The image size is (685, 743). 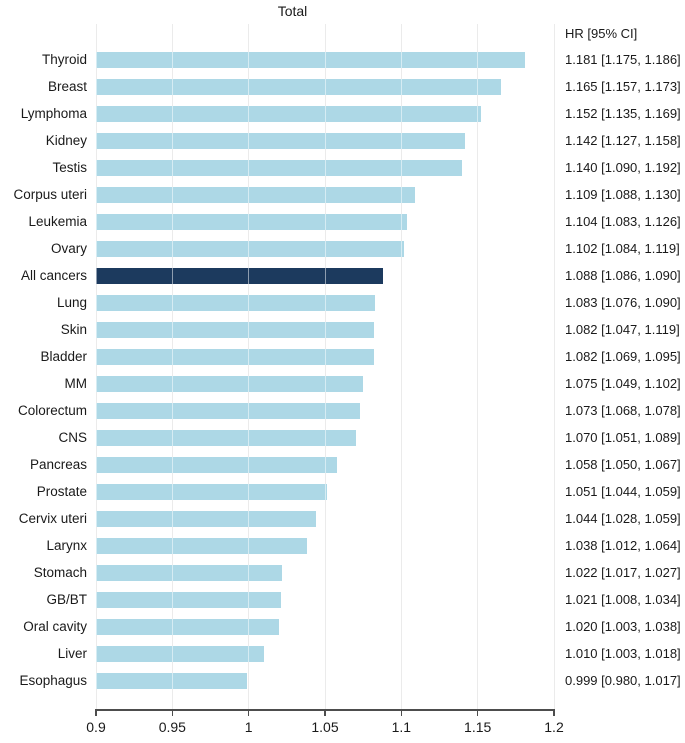 What do you see at coordinates (96, 727) in the screenshot?
I see `x-axis-tick-label: 0.9` at bounding box center [96, 727].